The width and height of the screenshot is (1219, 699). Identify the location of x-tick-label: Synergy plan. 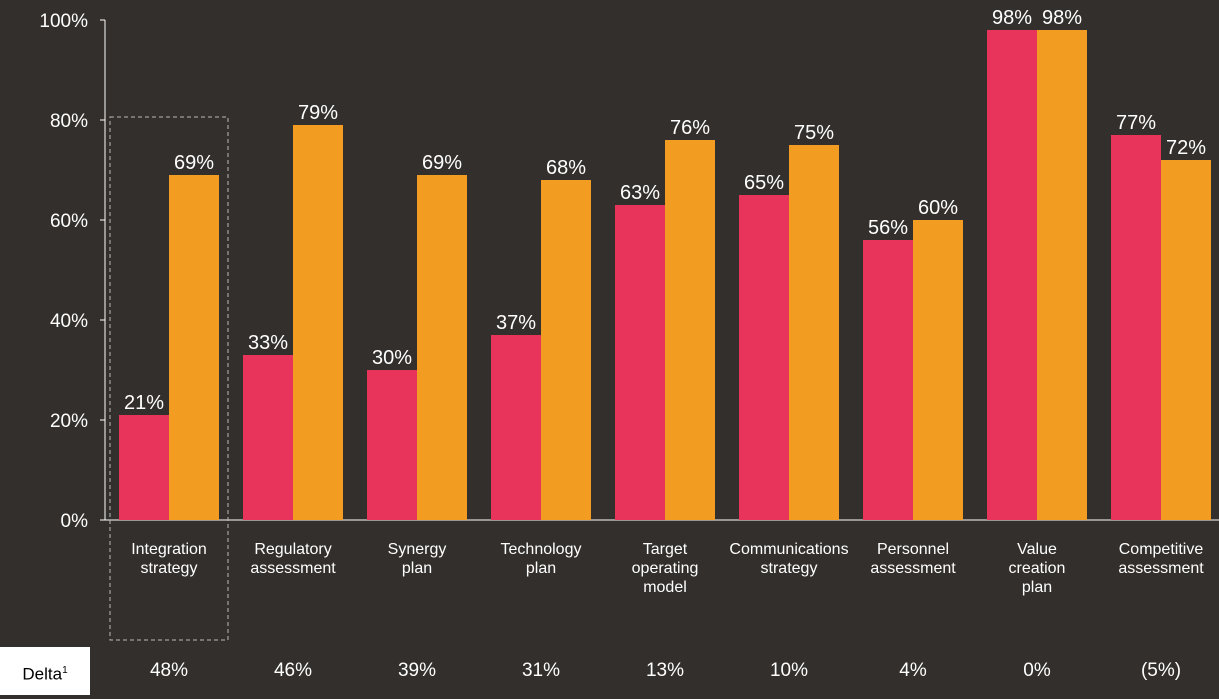
(417, 559).